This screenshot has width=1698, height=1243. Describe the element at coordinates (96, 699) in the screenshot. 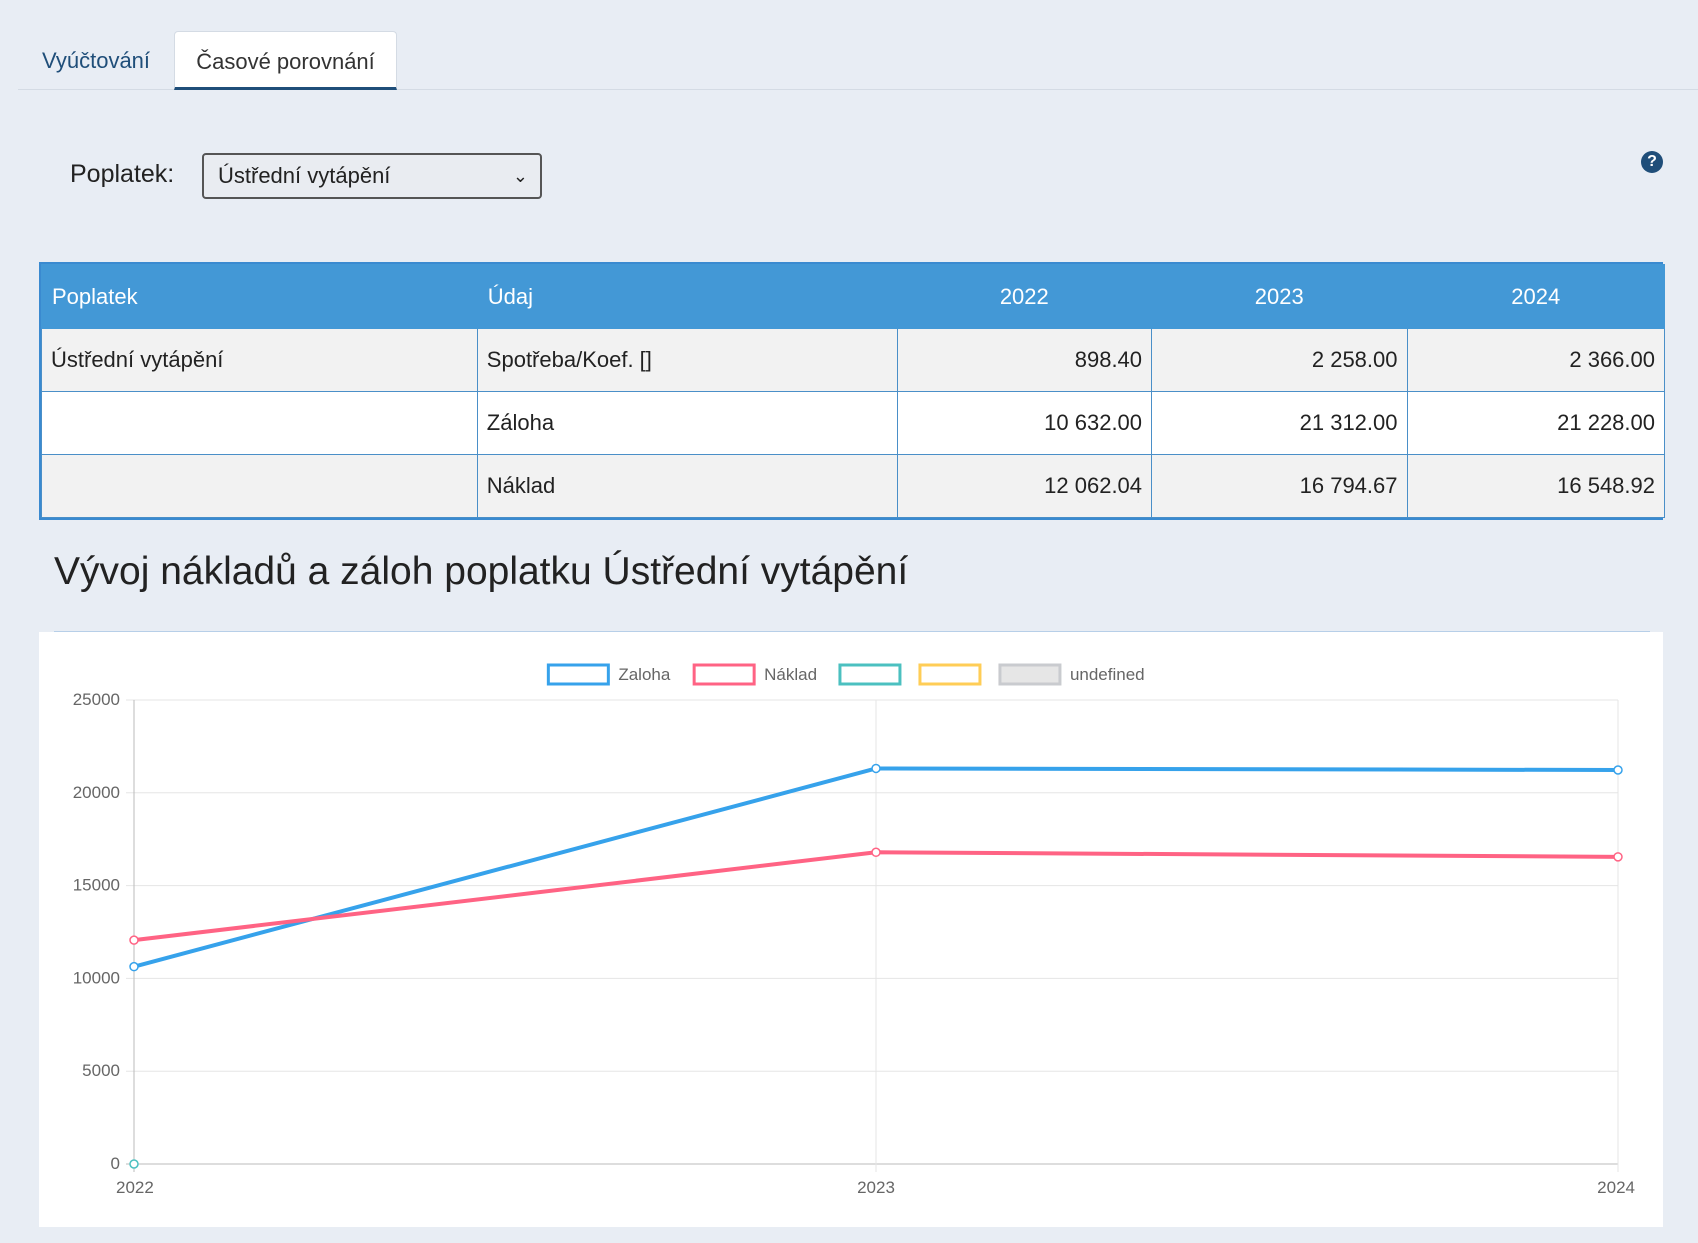

I see `y-tick-label: 25000` at that location.